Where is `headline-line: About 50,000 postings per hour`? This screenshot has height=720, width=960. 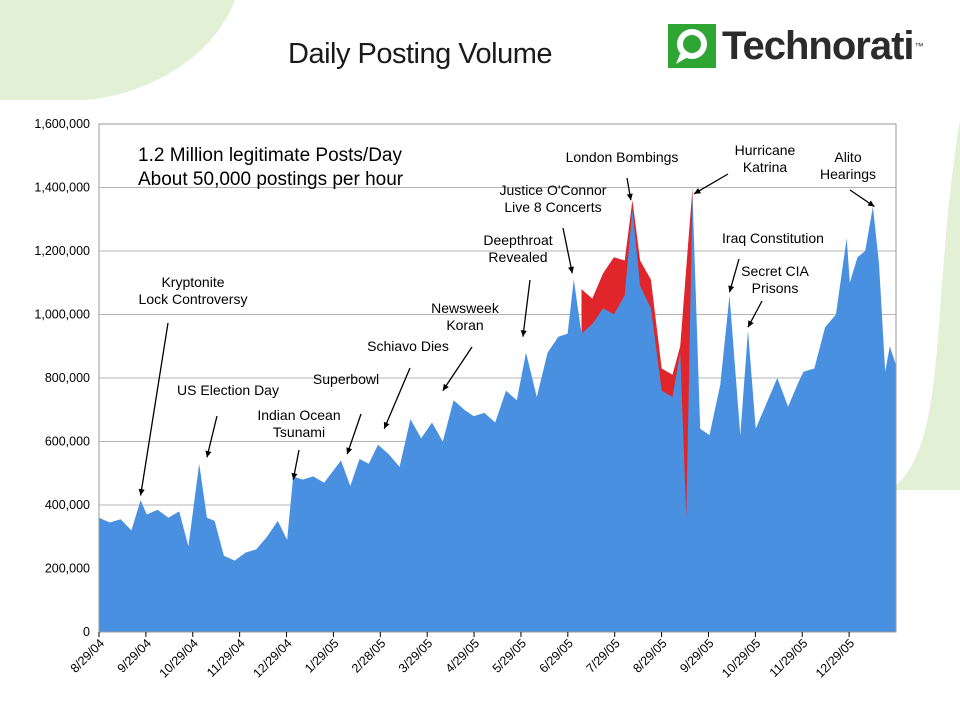
headline-line: About 50,000 postings per hour is located at coordinates (271, 179).